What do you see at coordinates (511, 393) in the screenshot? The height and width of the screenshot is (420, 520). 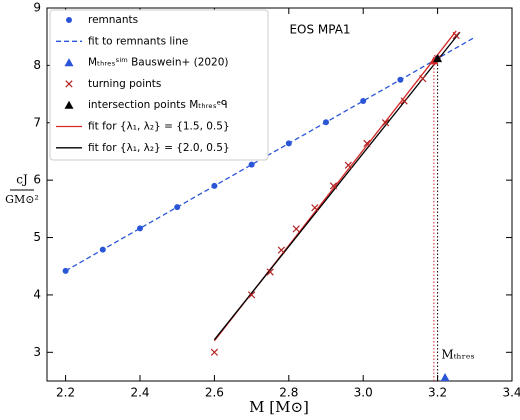 I see `x-tick-label: 3.4` at bounding box center [511, 393].